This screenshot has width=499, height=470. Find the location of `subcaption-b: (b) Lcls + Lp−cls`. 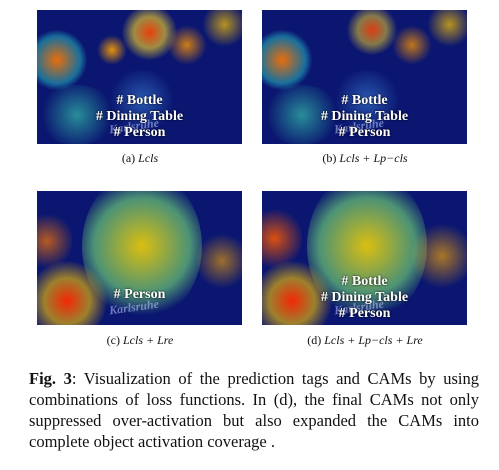

subcaption-b: (b) Lcls + Lp−cls is located at coordinates (365, 158).